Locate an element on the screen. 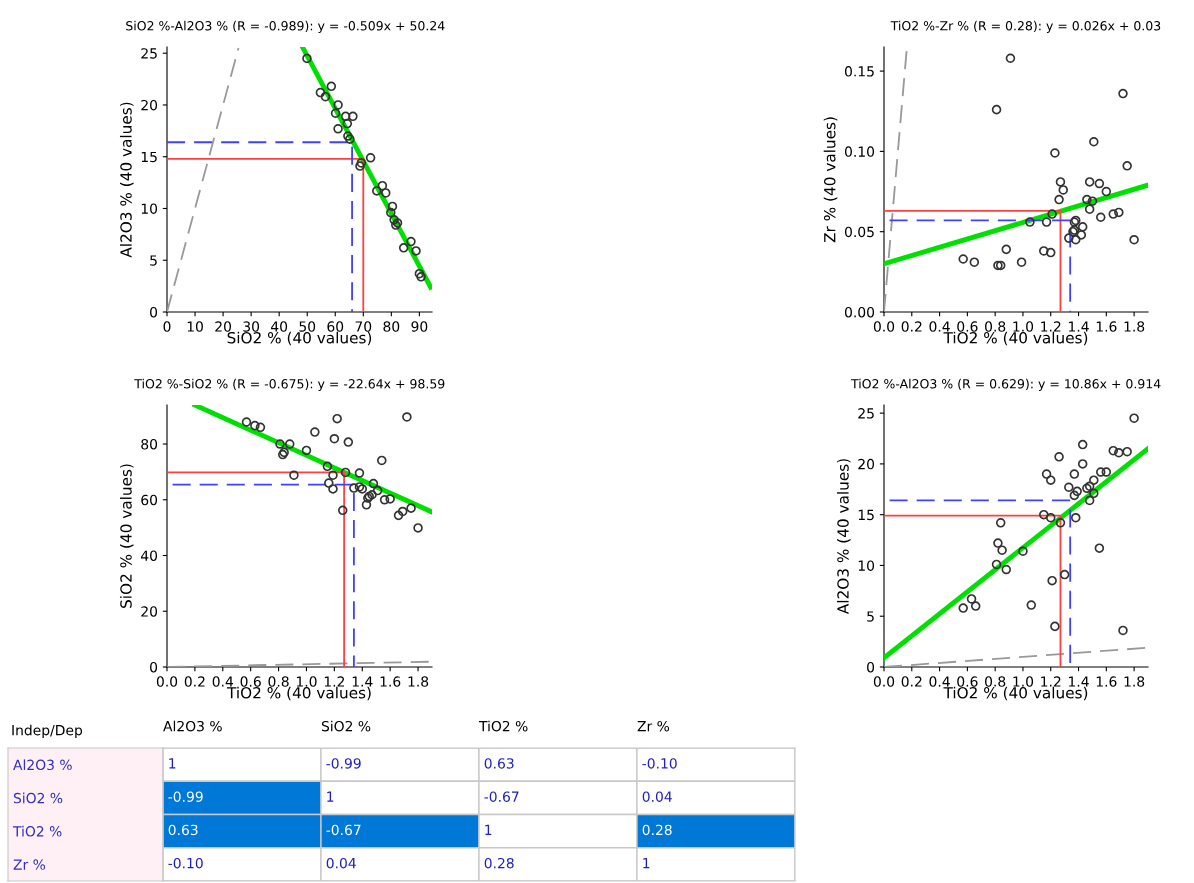 This screenshot has width=1194, height=883. y-axis-title: Zr % (40 values) is located at coordinates (830, 180).